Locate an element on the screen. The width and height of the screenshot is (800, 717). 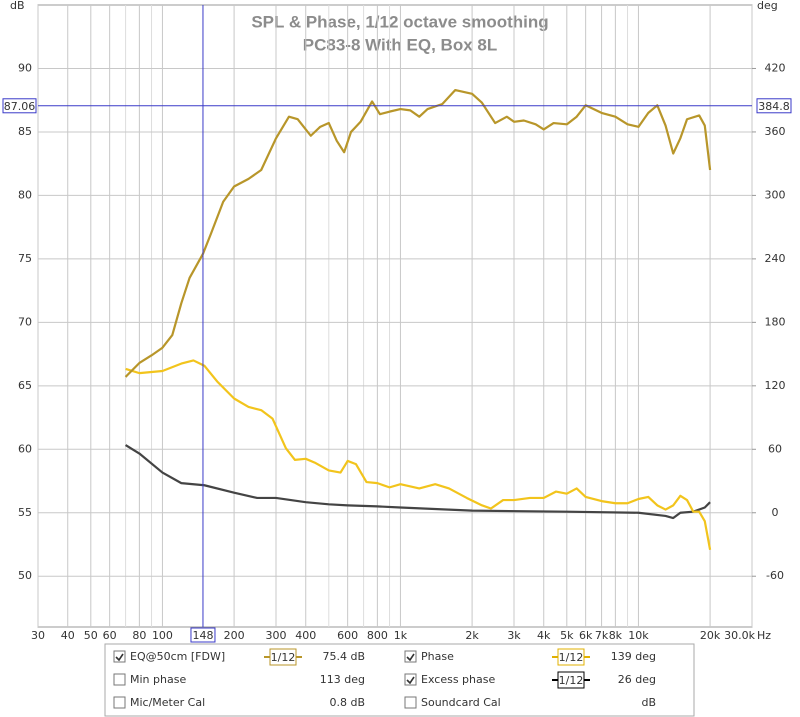
x-tick-label: 6k is located at coordinates (586, 635).